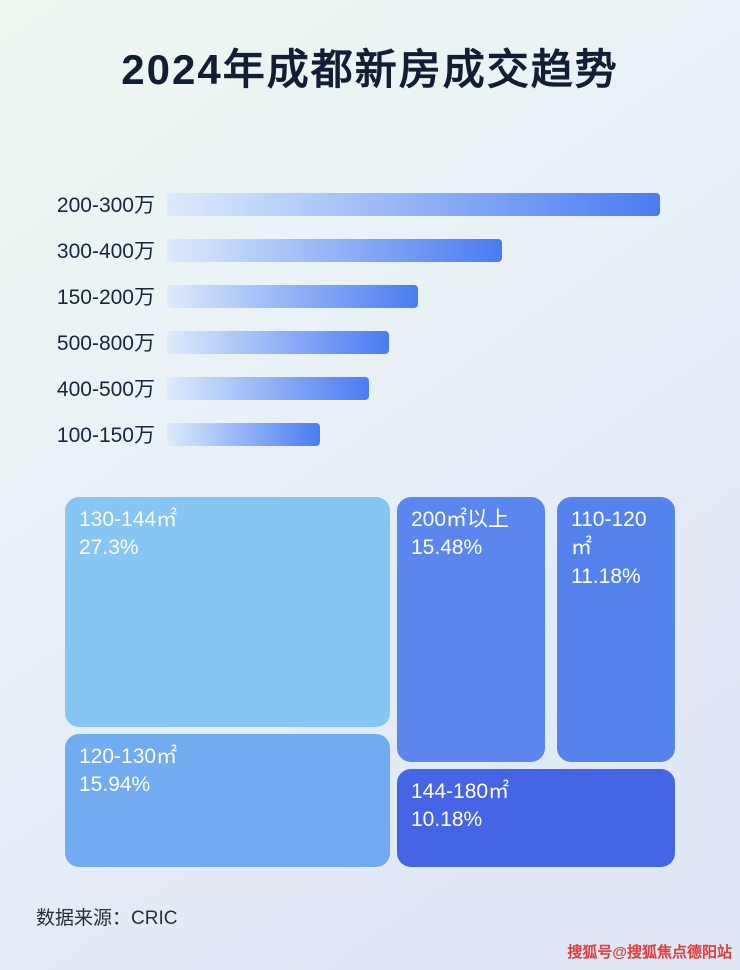 The height and width of the screenshot is (970, 740). I want to click on treemap-block-label: 130-144㎡, so click(128, 519).